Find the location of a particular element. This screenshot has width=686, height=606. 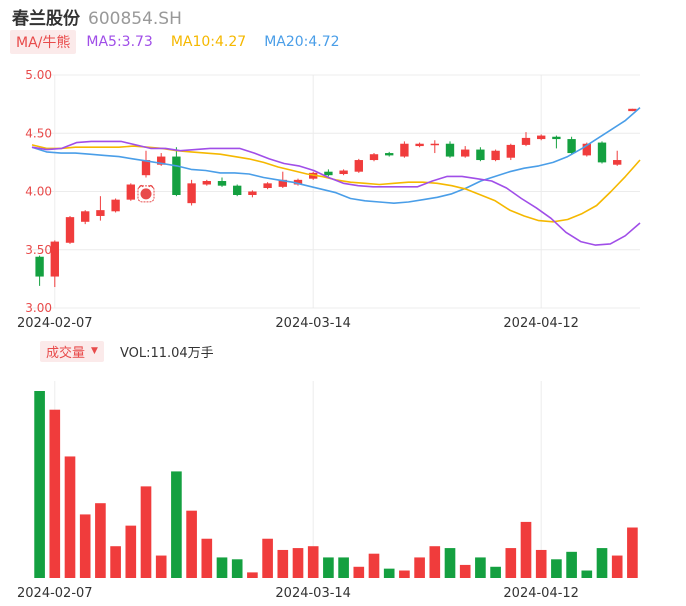

ma10-label: MA10:4.27 is located at coordinates (208, 42).